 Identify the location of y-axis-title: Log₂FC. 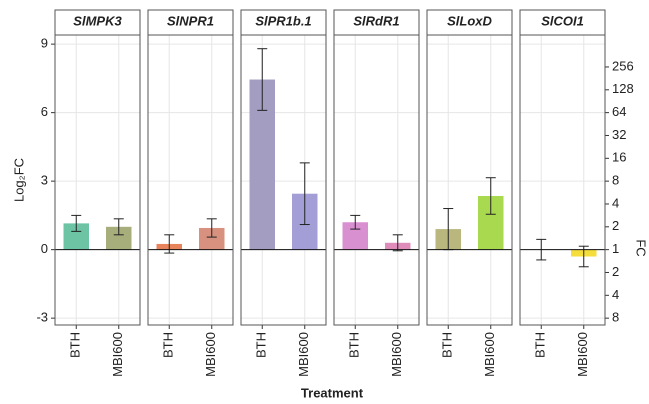
(18, 180).